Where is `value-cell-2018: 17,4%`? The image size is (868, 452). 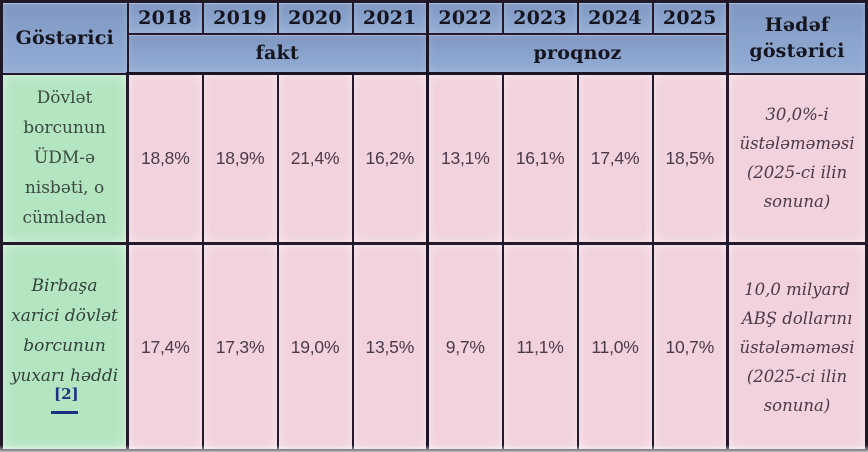 value-cell-2018: 17,4% is located at coordinates (165, 347).